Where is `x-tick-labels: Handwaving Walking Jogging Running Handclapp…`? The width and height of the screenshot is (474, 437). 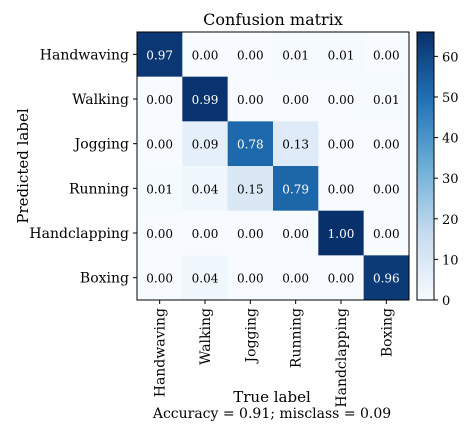 x-tick-labels: Handwaving Walking Jogging Running Handclapp… is located at coordinates (274, 354).